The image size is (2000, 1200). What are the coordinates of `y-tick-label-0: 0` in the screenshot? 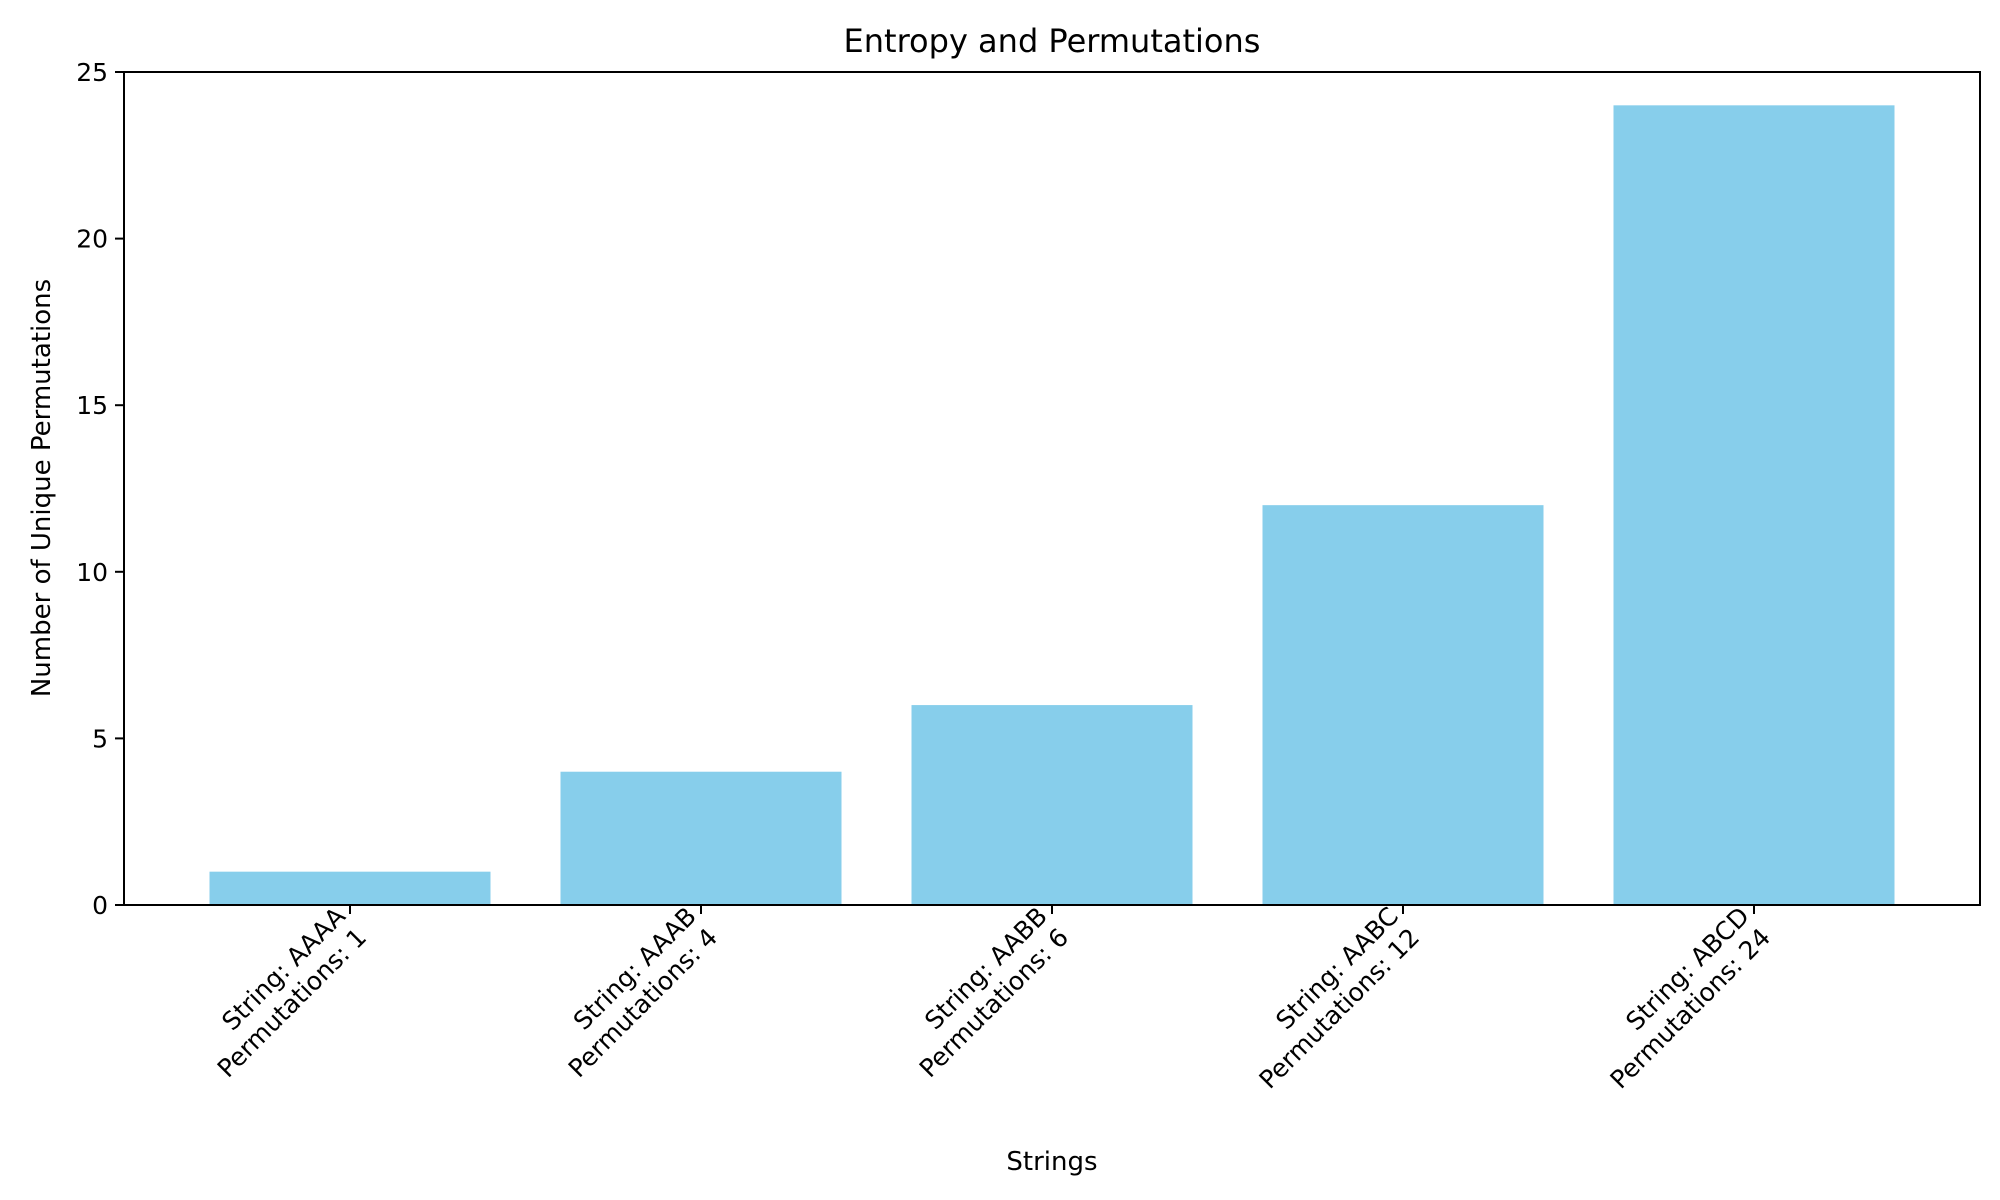 It's located at (100, 905).